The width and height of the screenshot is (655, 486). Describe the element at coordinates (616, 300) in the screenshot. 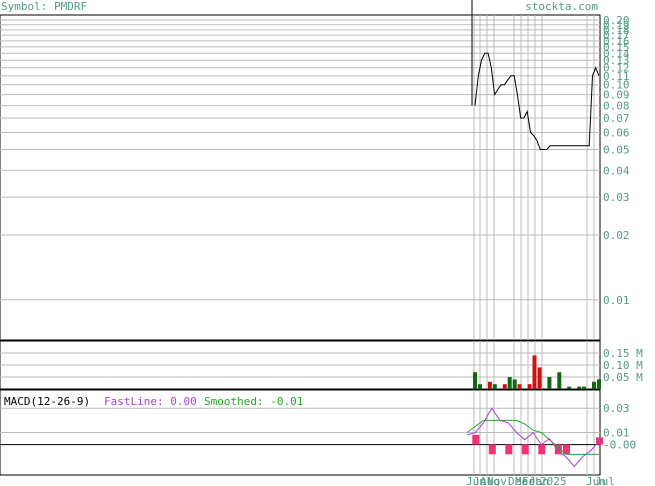

I see `price-tick-label: 0.01` at that location.